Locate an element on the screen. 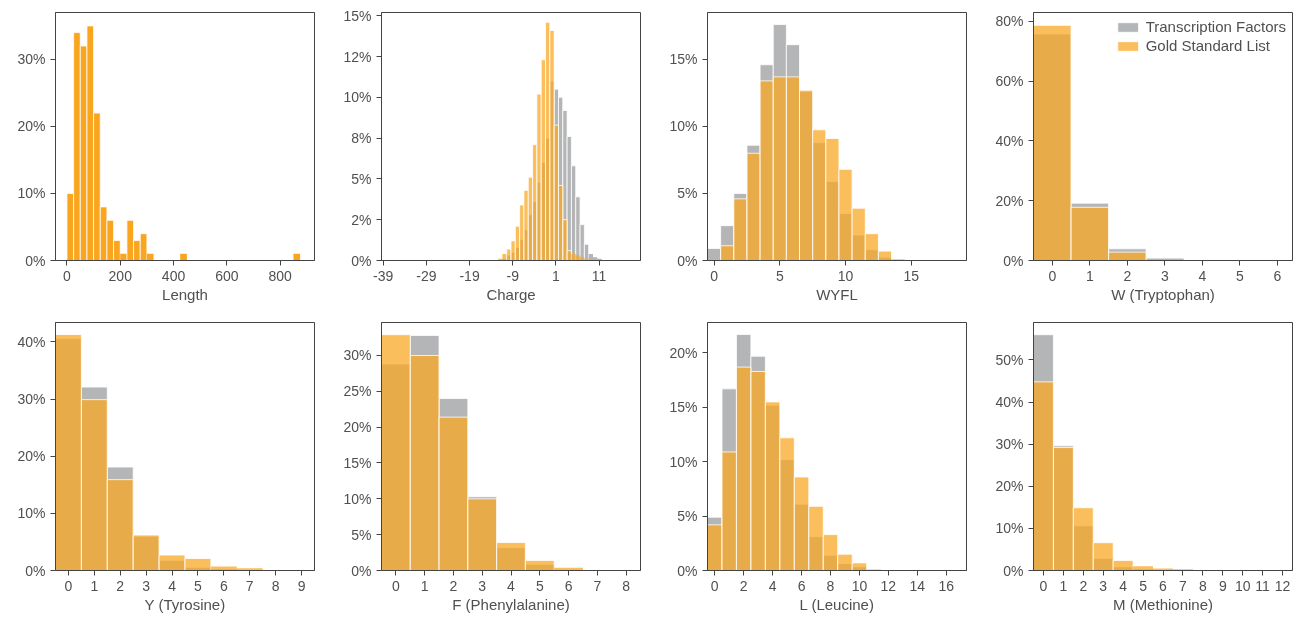 The height and width of the screenshot is (627, 1315). y-tick-label: 50% is located at coordinates (1009, 359).